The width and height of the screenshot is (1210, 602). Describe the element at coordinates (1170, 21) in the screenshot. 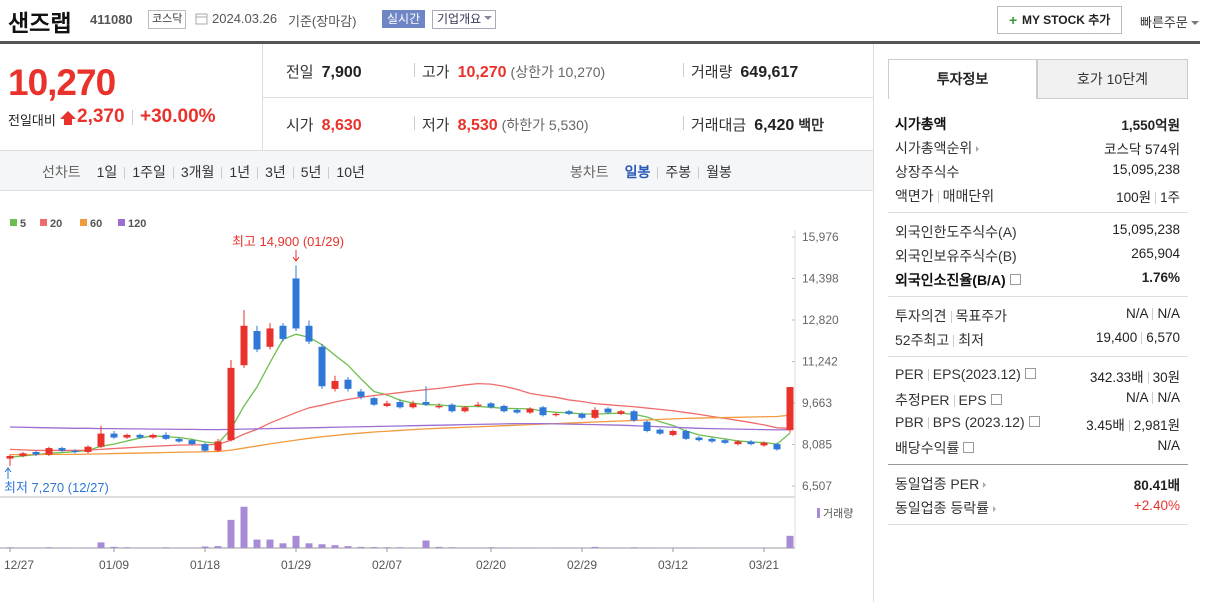

I see `quick-order: 빠른주문` at that location.